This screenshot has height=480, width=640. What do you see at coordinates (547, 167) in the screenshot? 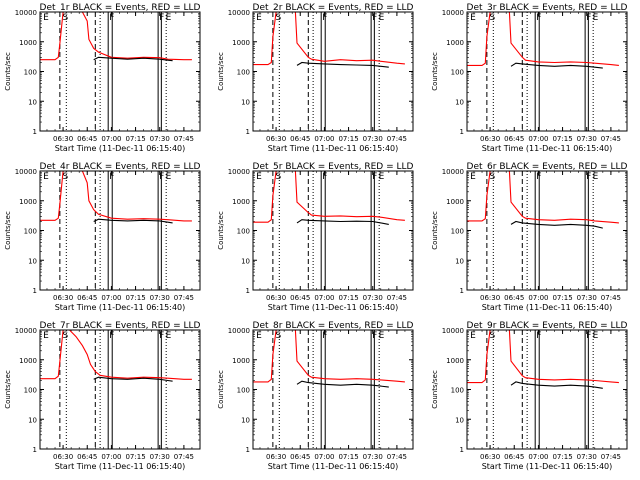
I see `panel-title: Det_6r BLACK = Events, RED = LLD` at bounding box center [547, 167].